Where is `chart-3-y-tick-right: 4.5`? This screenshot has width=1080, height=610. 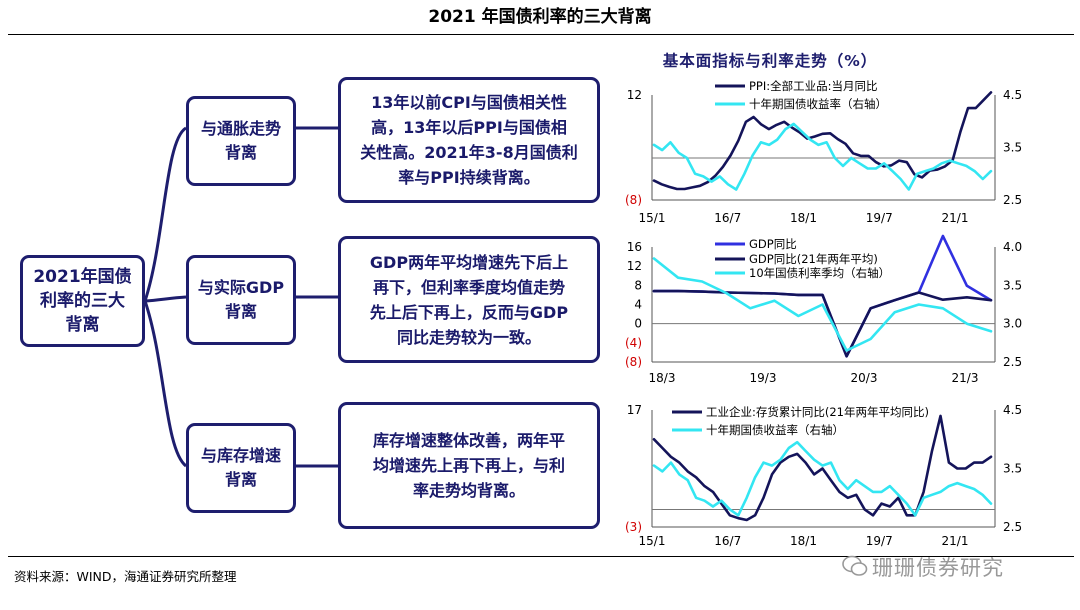 chart-3-y-tick-right: 4.5 is located at coordinates (1012, 410).